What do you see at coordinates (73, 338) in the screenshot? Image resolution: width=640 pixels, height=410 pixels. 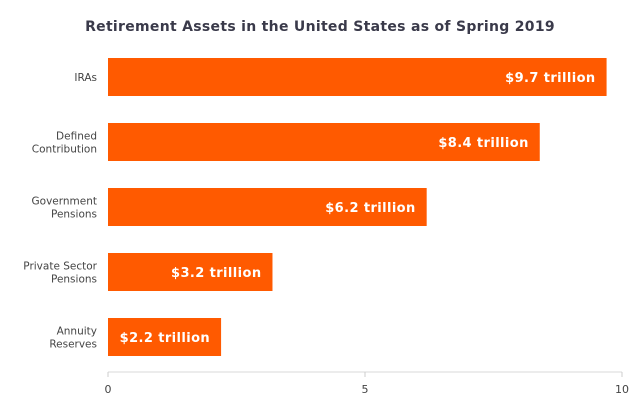 I see `category-label: Annuity Reserves` at bounding box center [73, 338].